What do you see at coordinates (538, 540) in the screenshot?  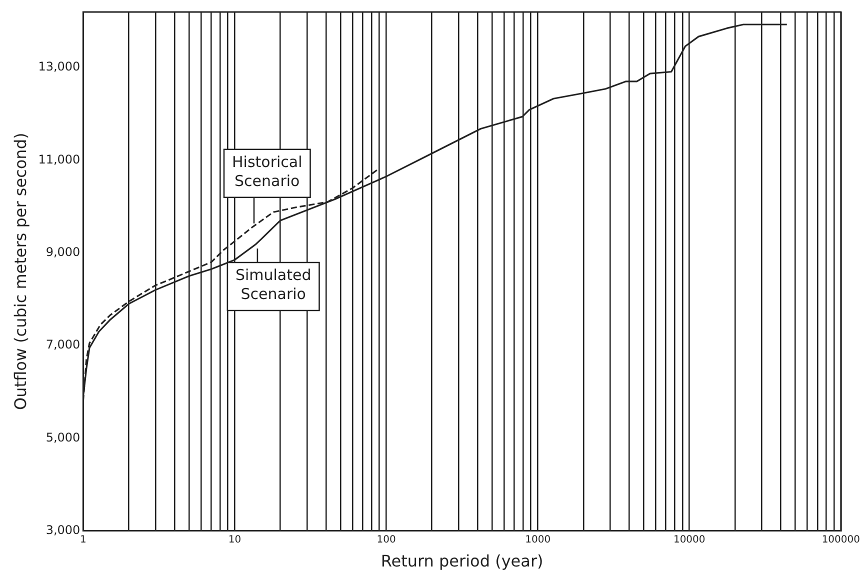 I see `x-tick-label: 1000` at bounding box center [538, 540].